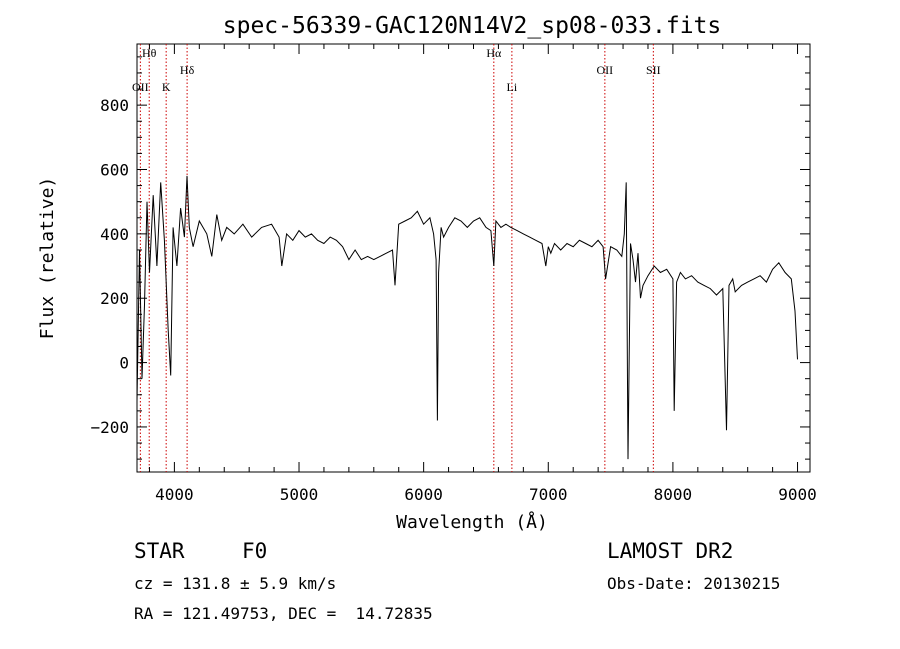 This screenshot has width=900, height=649. I want to click on observation-date: Obs-Date: 20130215, so click(694, 583).